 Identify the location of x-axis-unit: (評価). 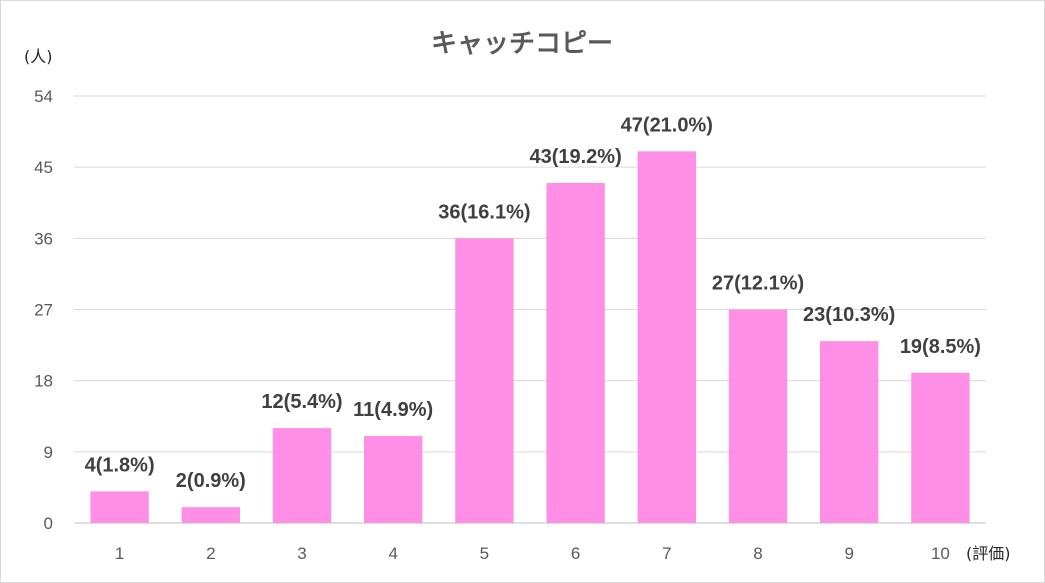
(988, 553).